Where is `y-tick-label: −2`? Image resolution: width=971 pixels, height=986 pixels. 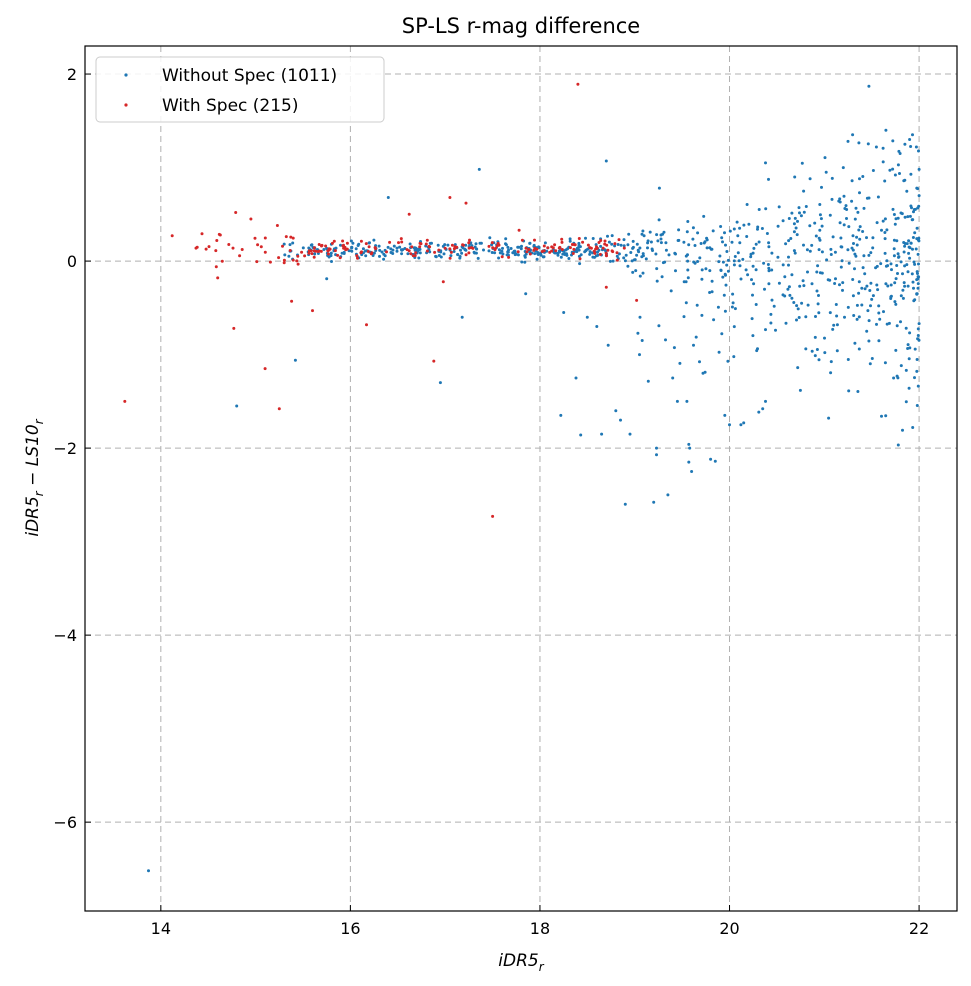
y-tick-label: −2 is located at coordinates (65, 448).